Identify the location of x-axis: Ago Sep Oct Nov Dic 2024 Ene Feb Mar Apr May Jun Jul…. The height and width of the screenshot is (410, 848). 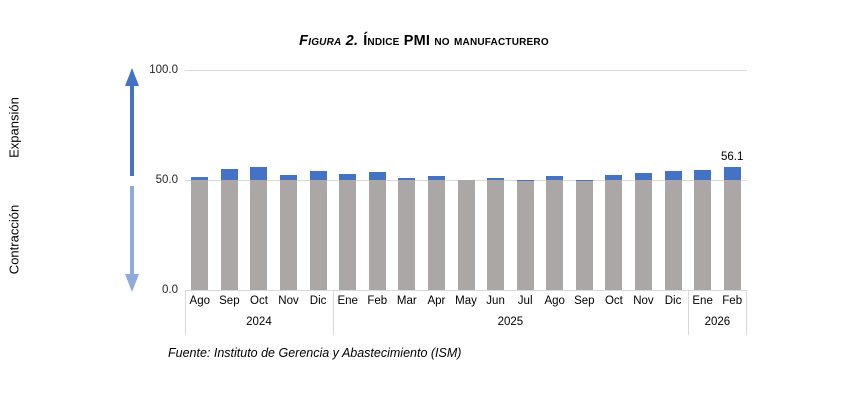
(466, 312).